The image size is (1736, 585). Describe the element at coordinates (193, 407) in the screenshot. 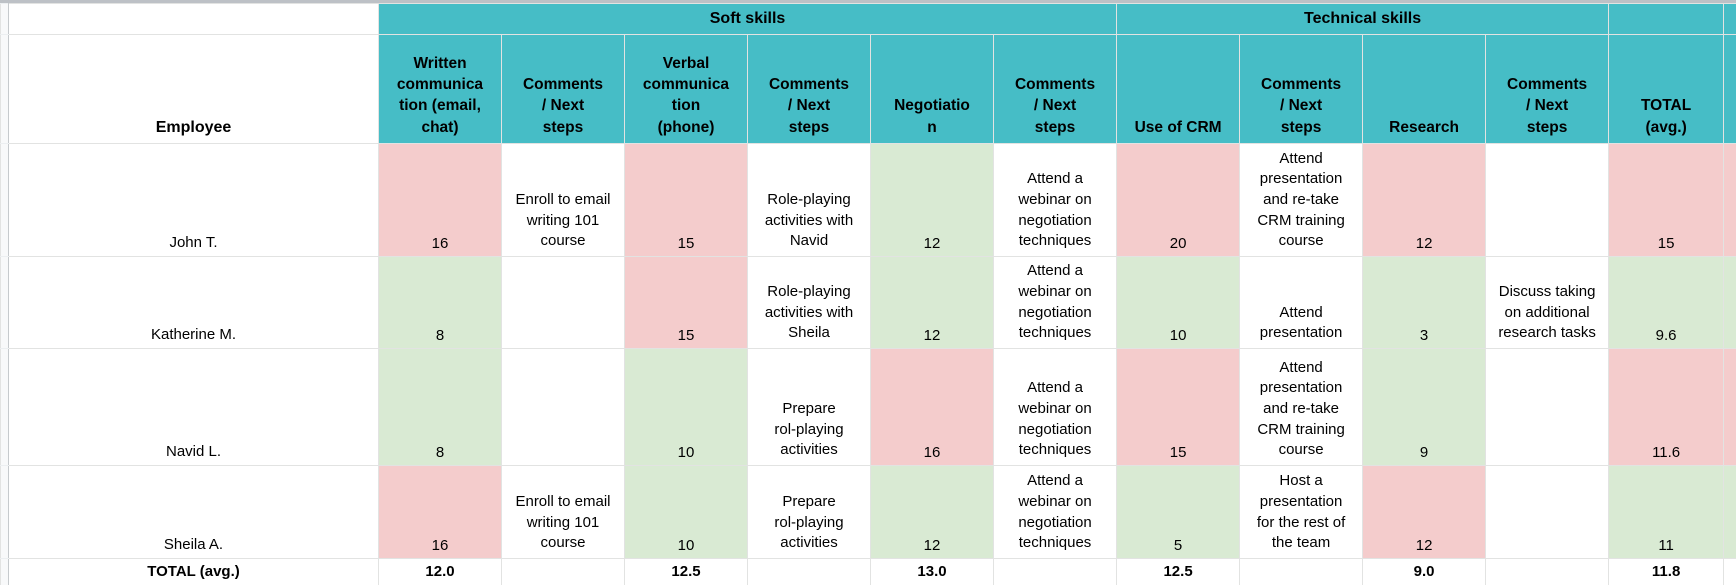

I see `employee-name-cell: Navid L.` at that location.